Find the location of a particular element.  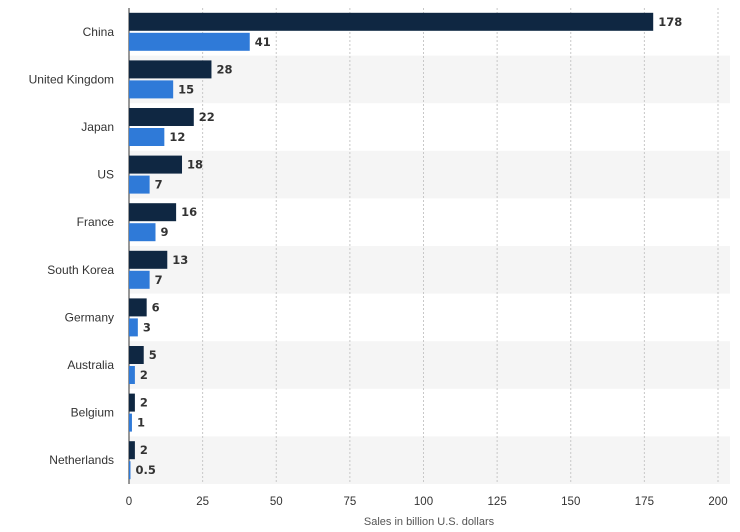

category-label: South Korea is located at coordinates (80, 270).